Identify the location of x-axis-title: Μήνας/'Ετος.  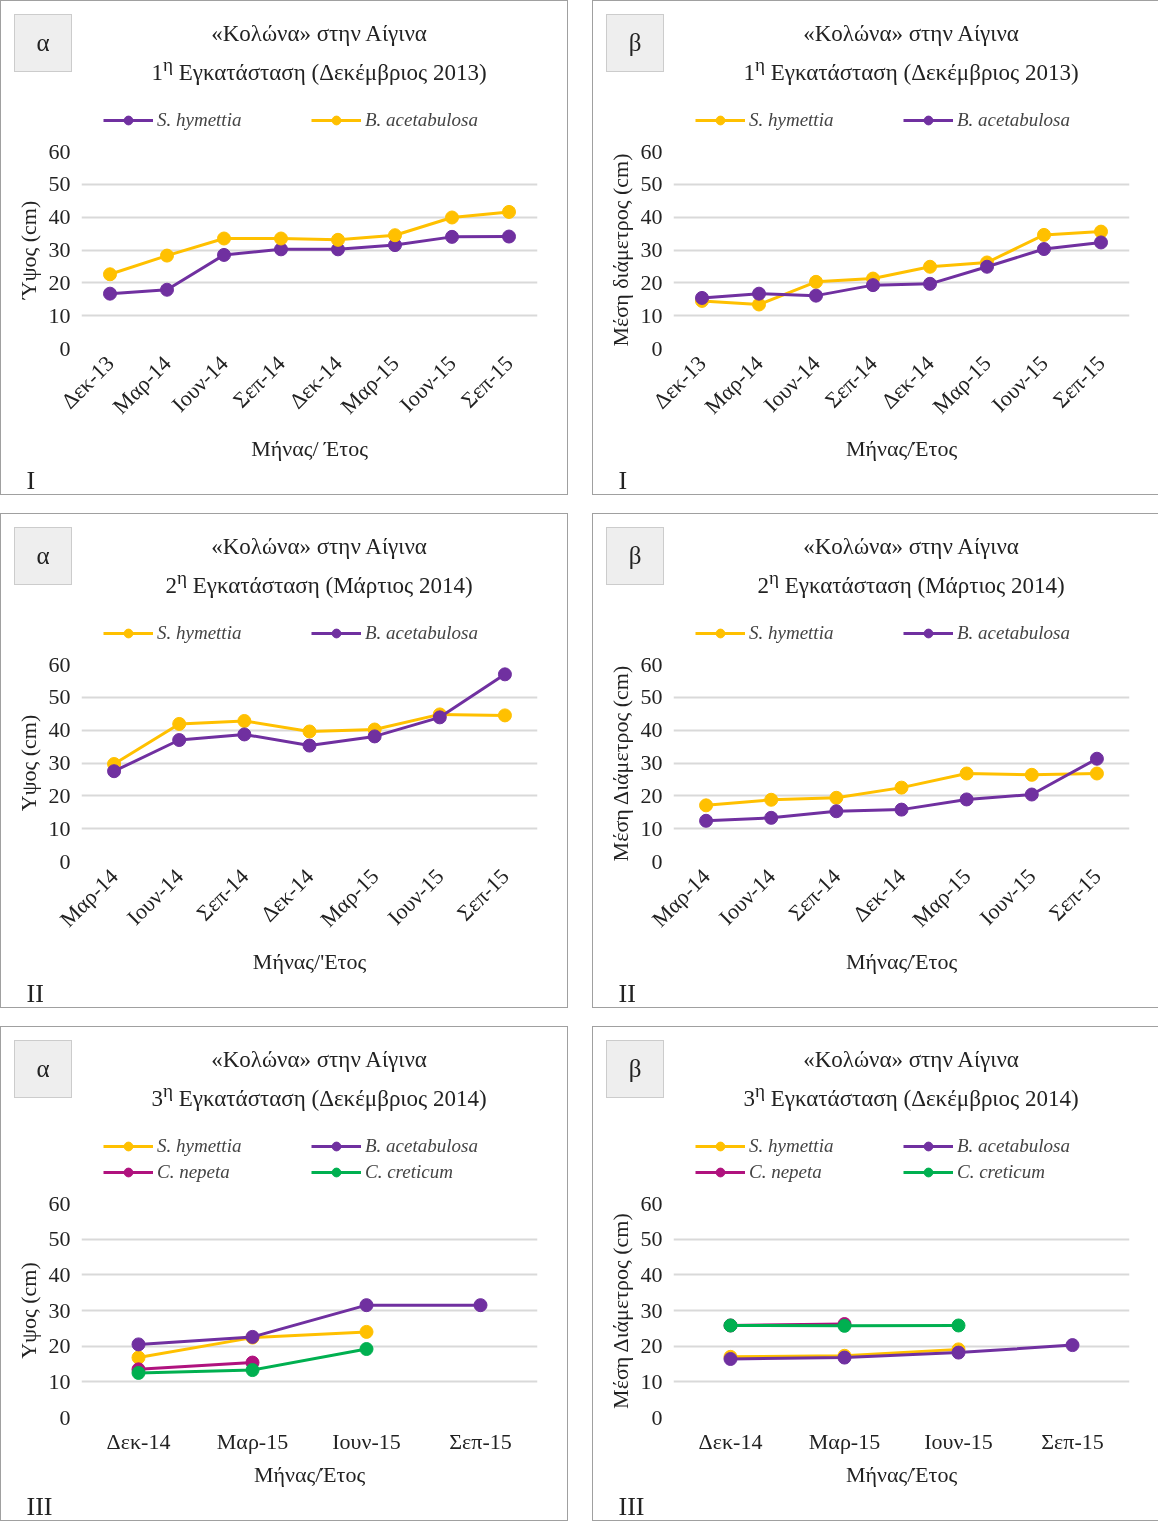
(309, 961).